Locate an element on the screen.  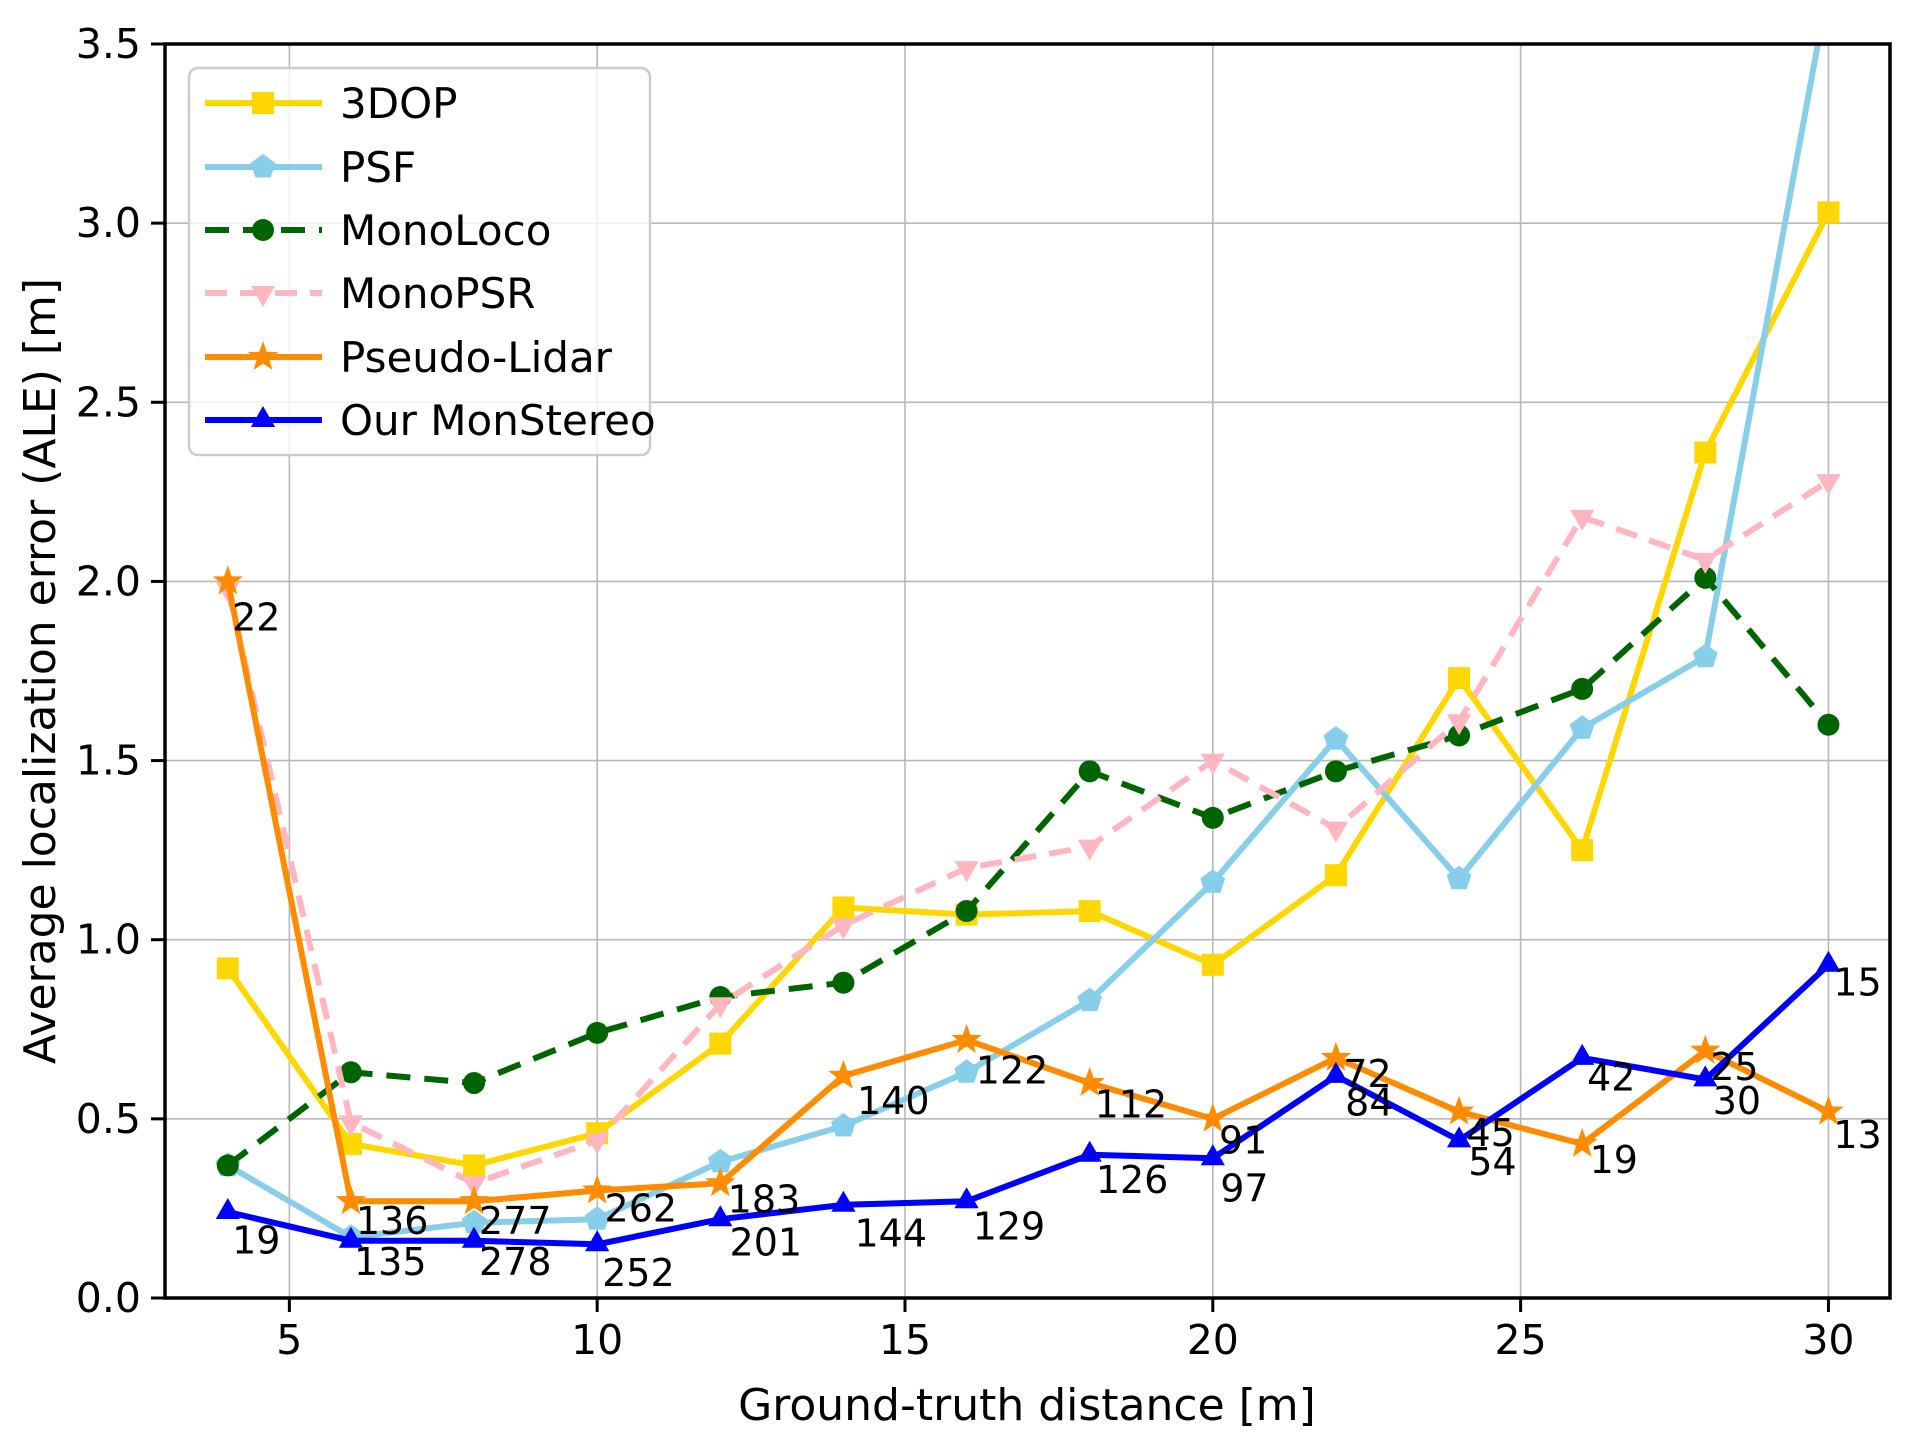
legend-label: Our MonStereo is located at coordinates (498, 420).